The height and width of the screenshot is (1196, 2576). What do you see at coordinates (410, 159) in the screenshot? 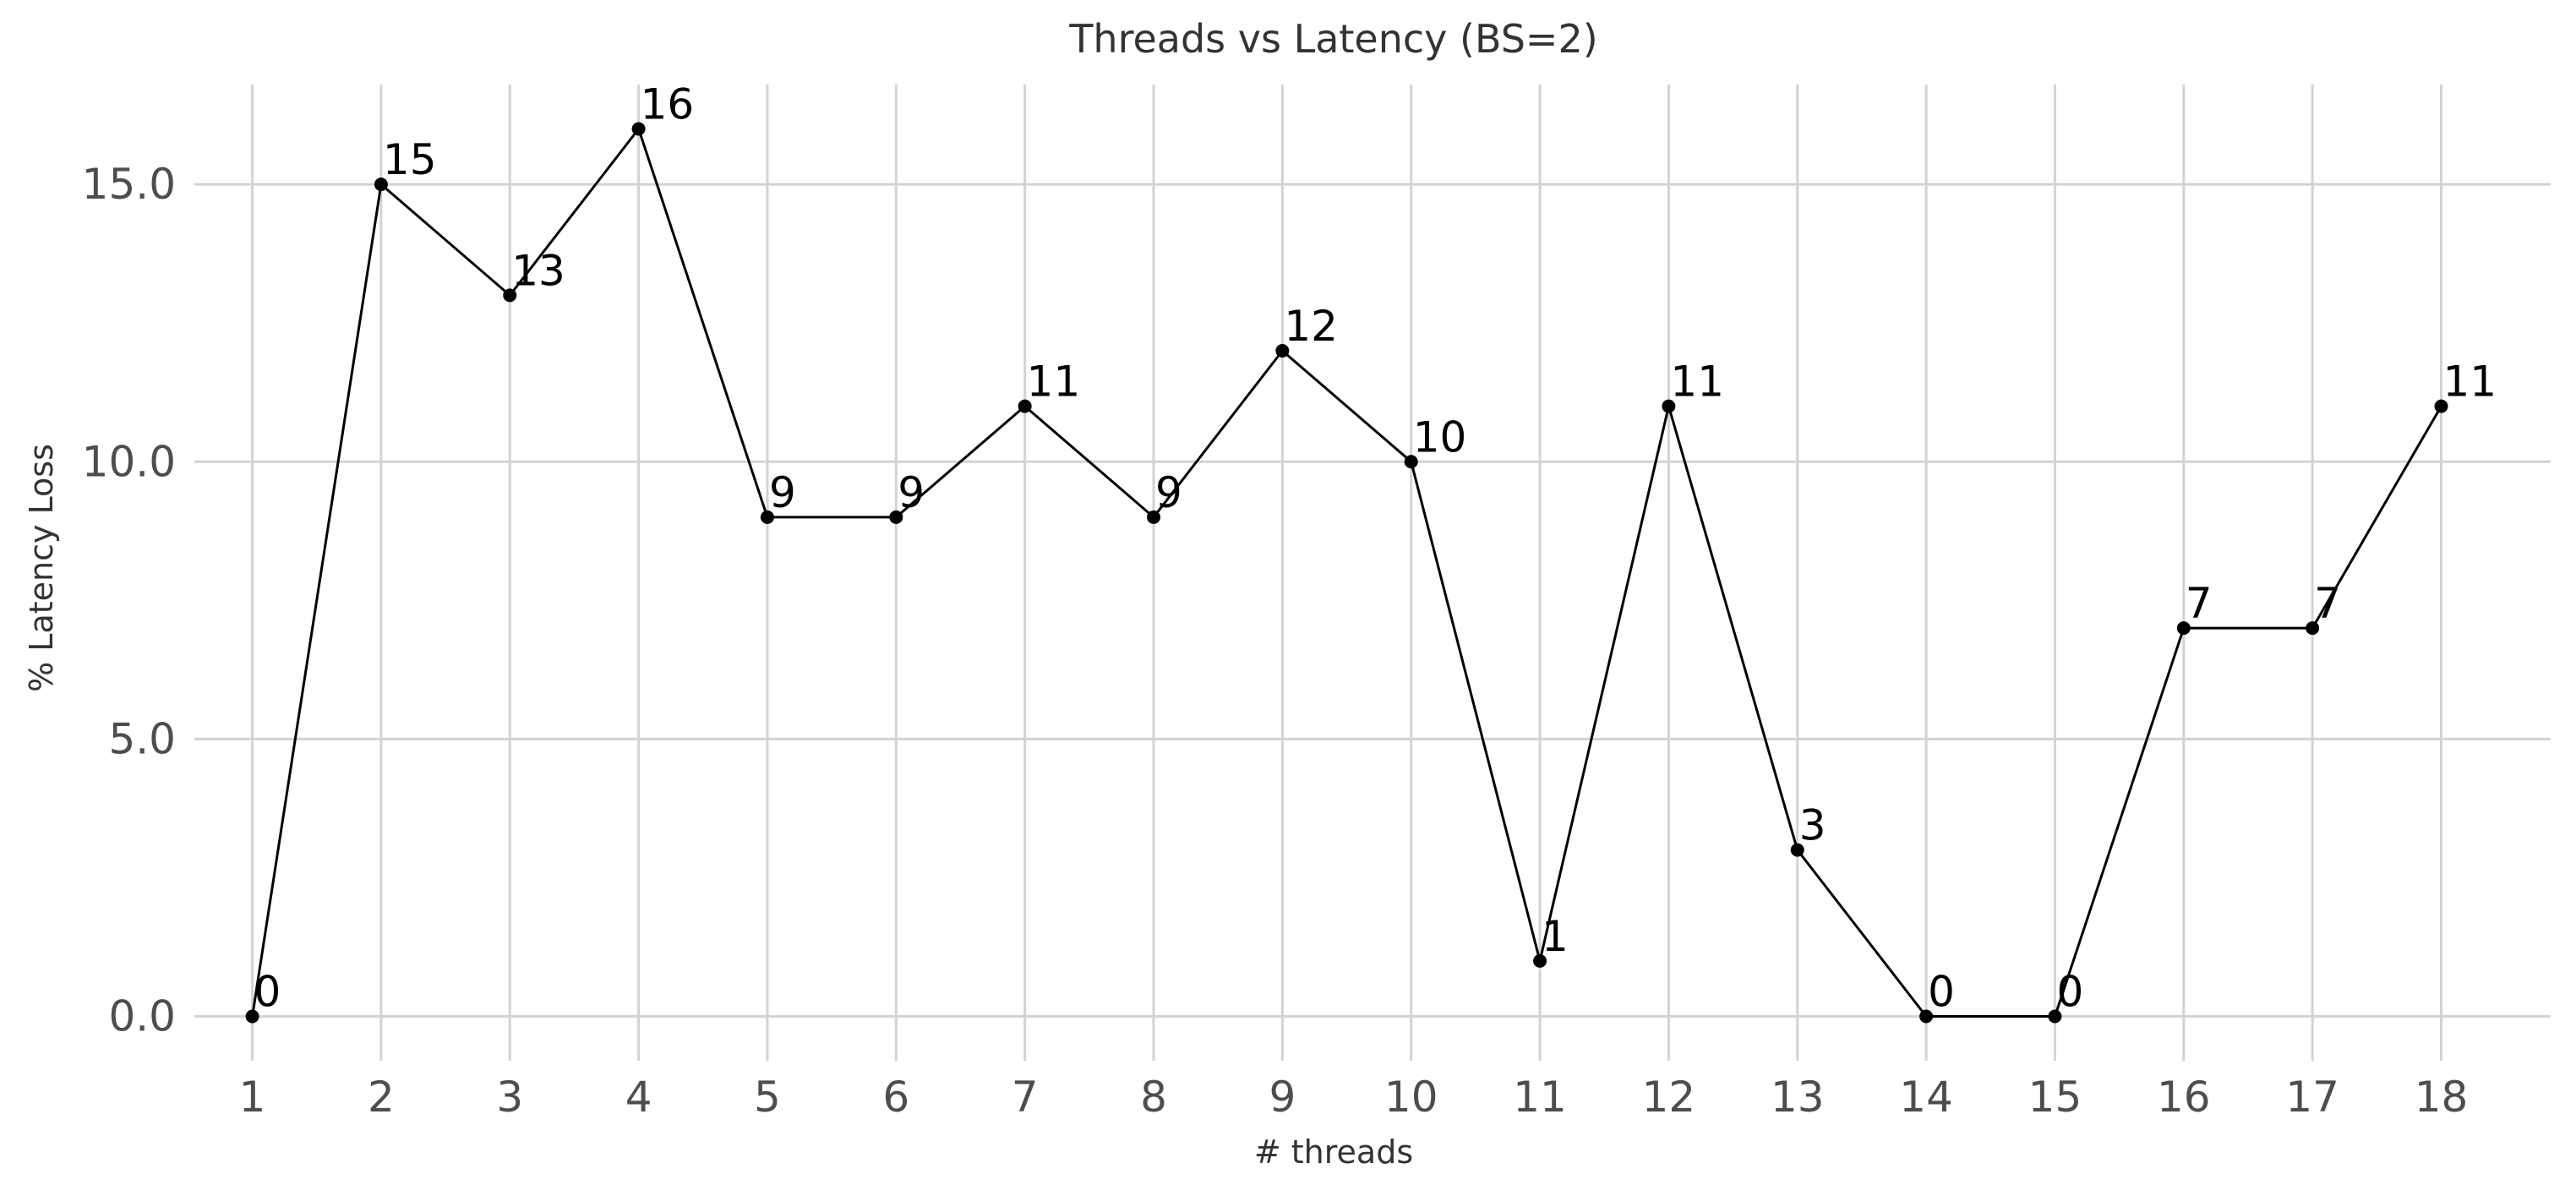
I see `data-label: 15` at bounding box center [410, 159].